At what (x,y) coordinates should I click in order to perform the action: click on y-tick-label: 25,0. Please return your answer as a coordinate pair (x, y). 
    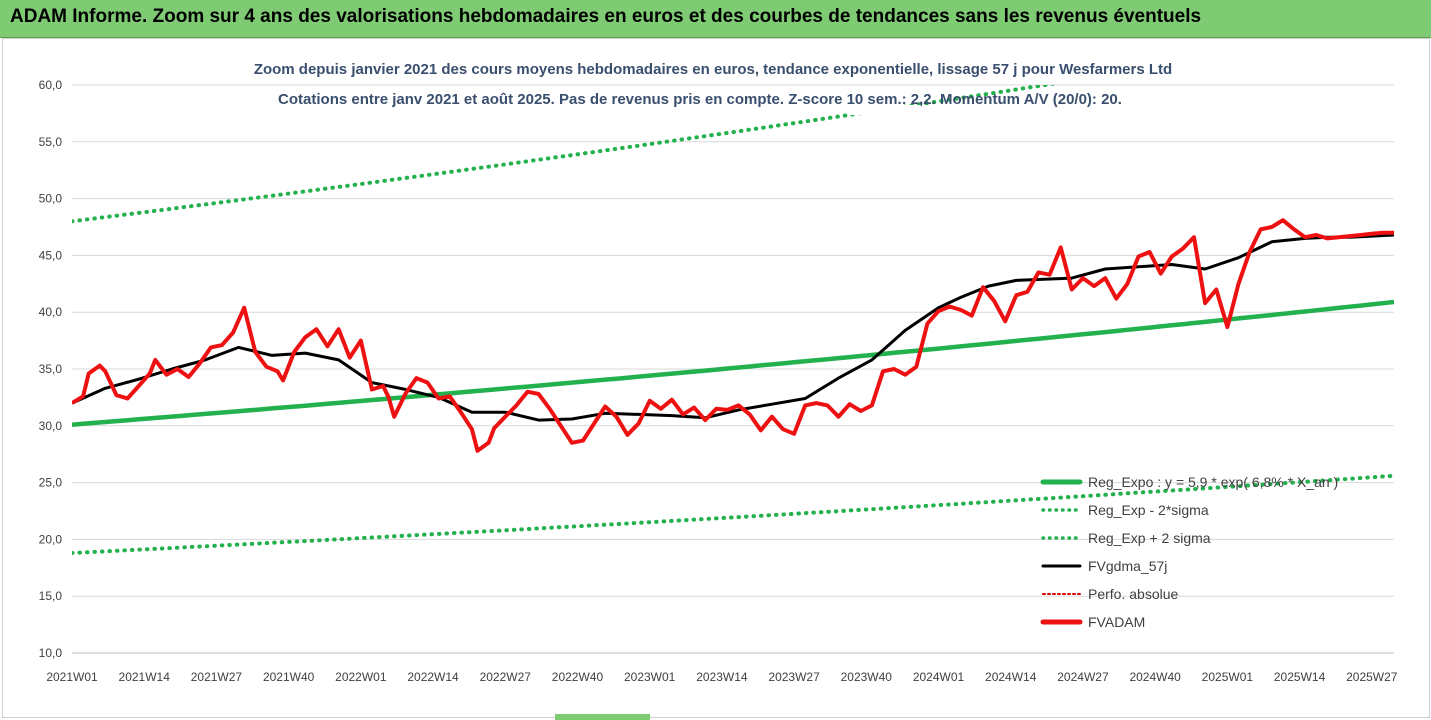
    Looking at the image, I should click on (51, 483).